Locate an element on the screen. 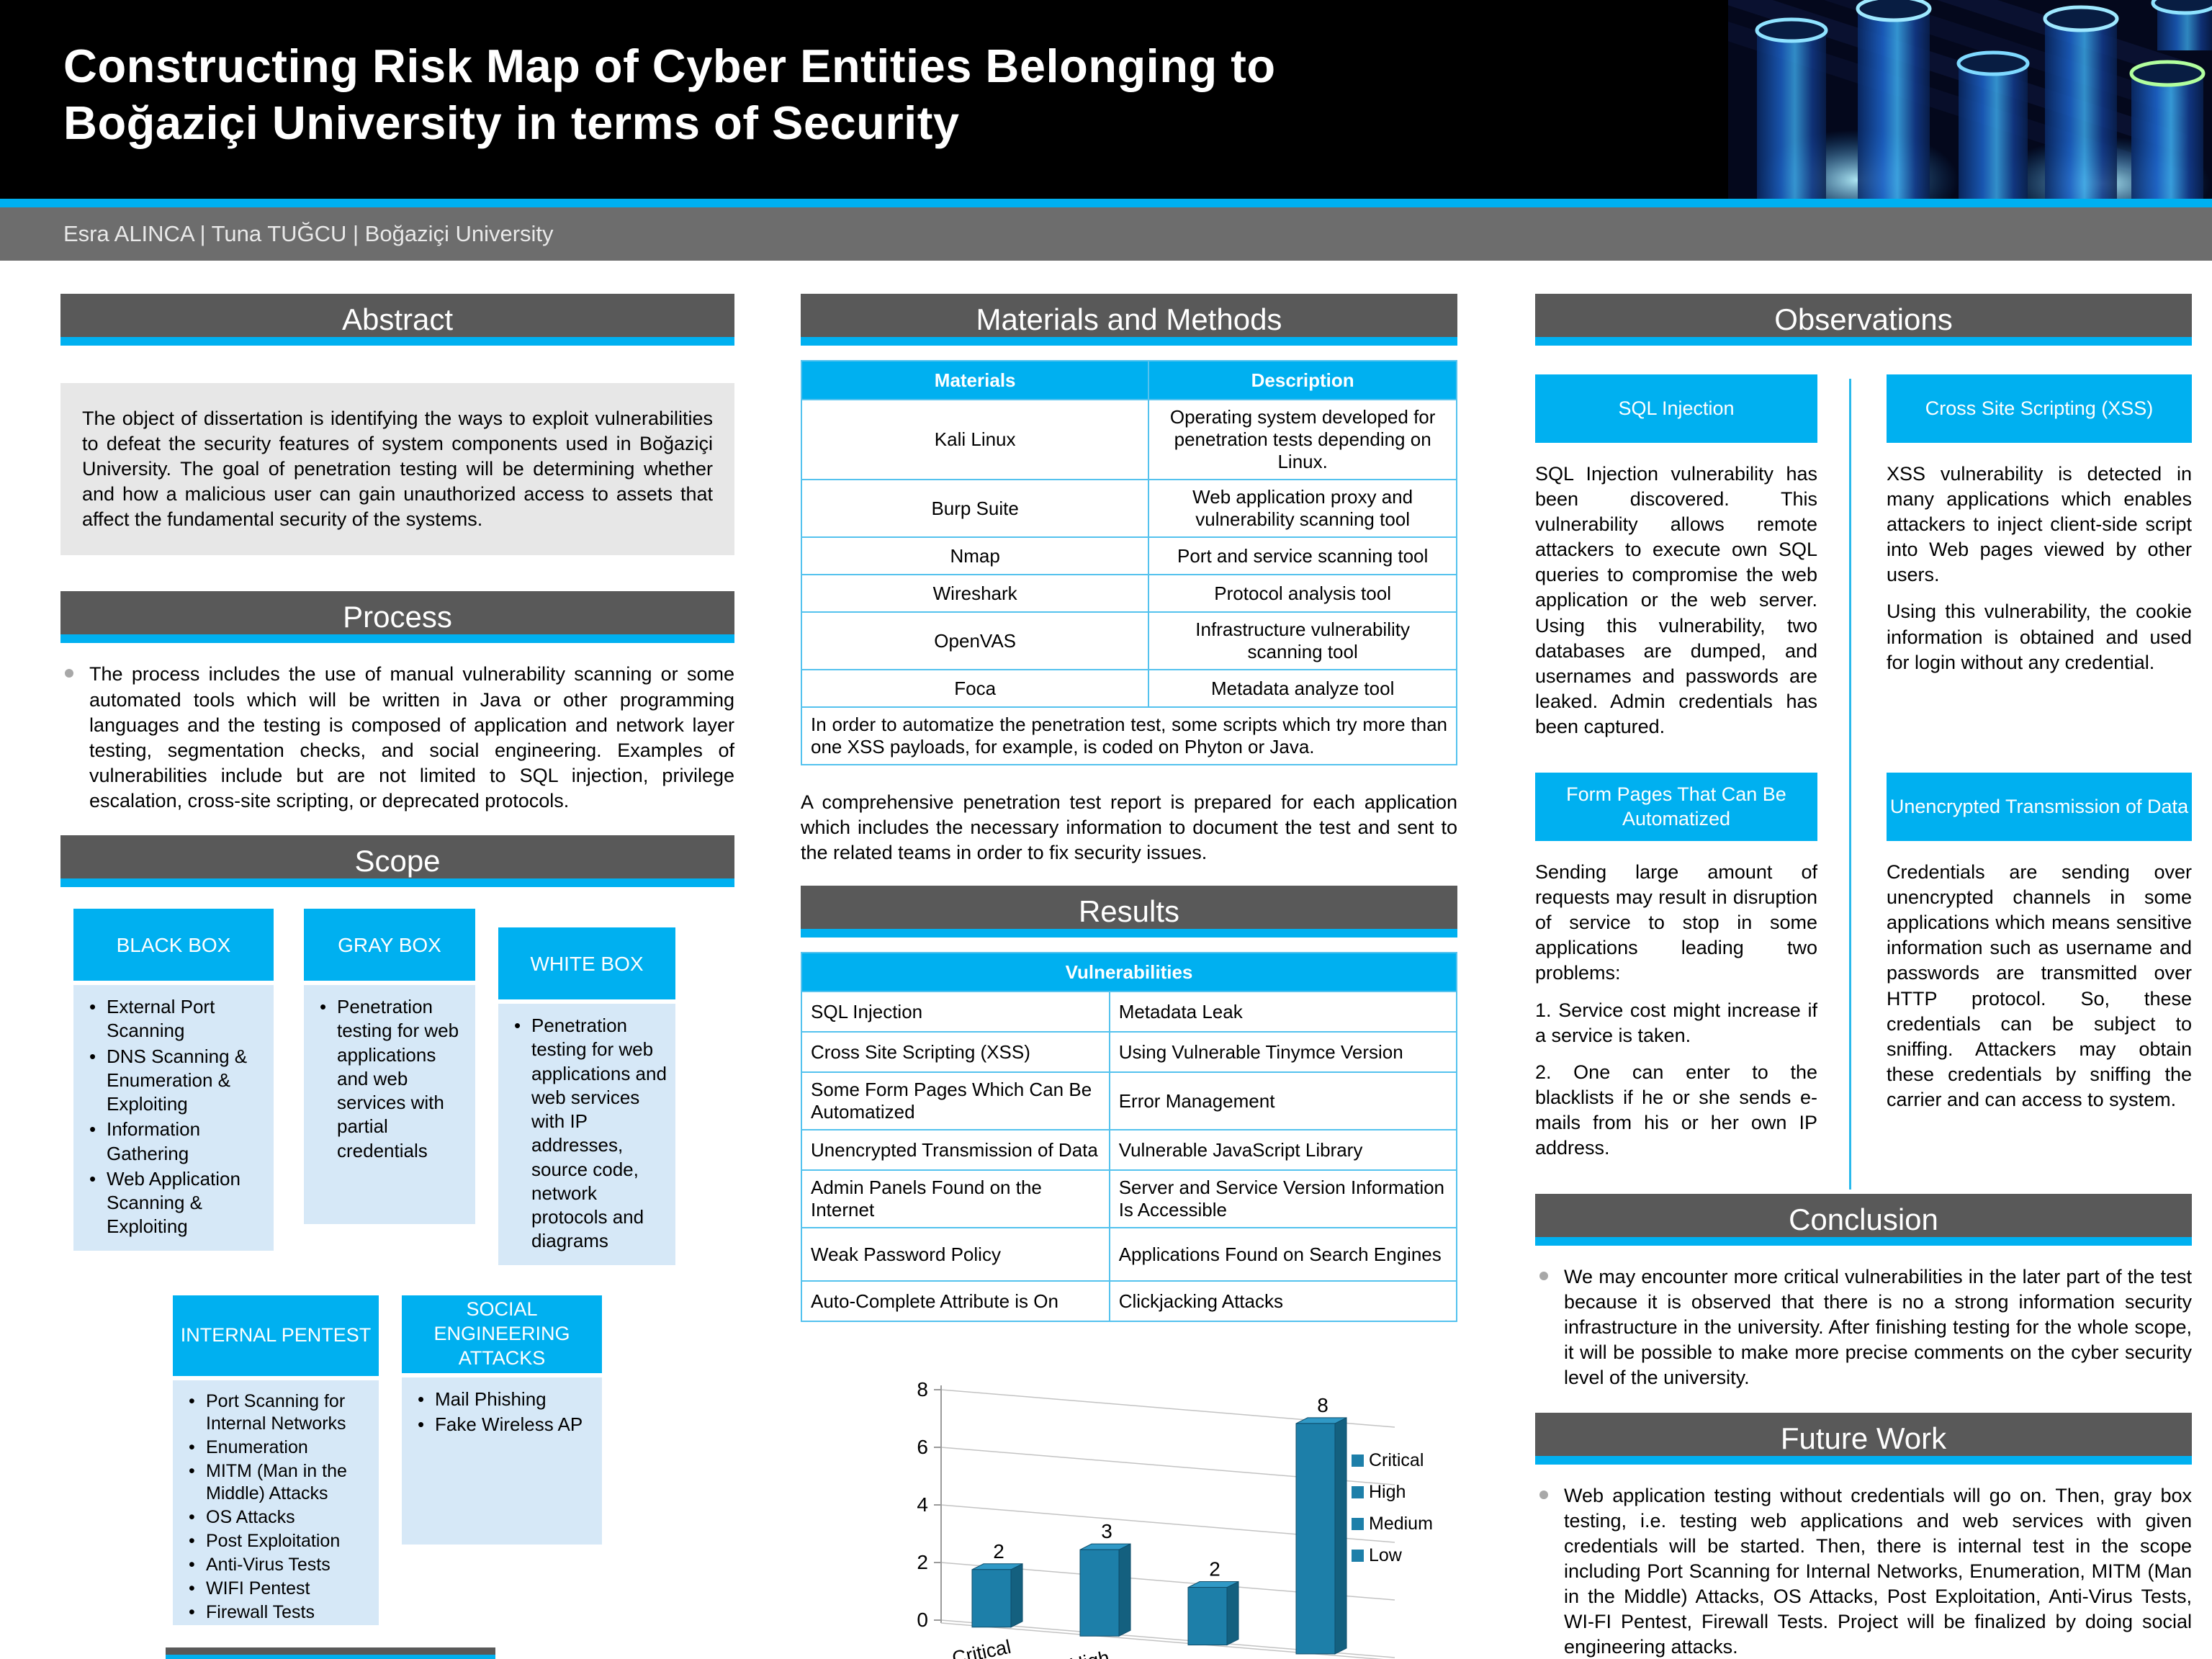 Image resolution: width=2212 pixels, height=1659 pixels. list-item: Mail Phishing is located at coordinates (503, 1400).